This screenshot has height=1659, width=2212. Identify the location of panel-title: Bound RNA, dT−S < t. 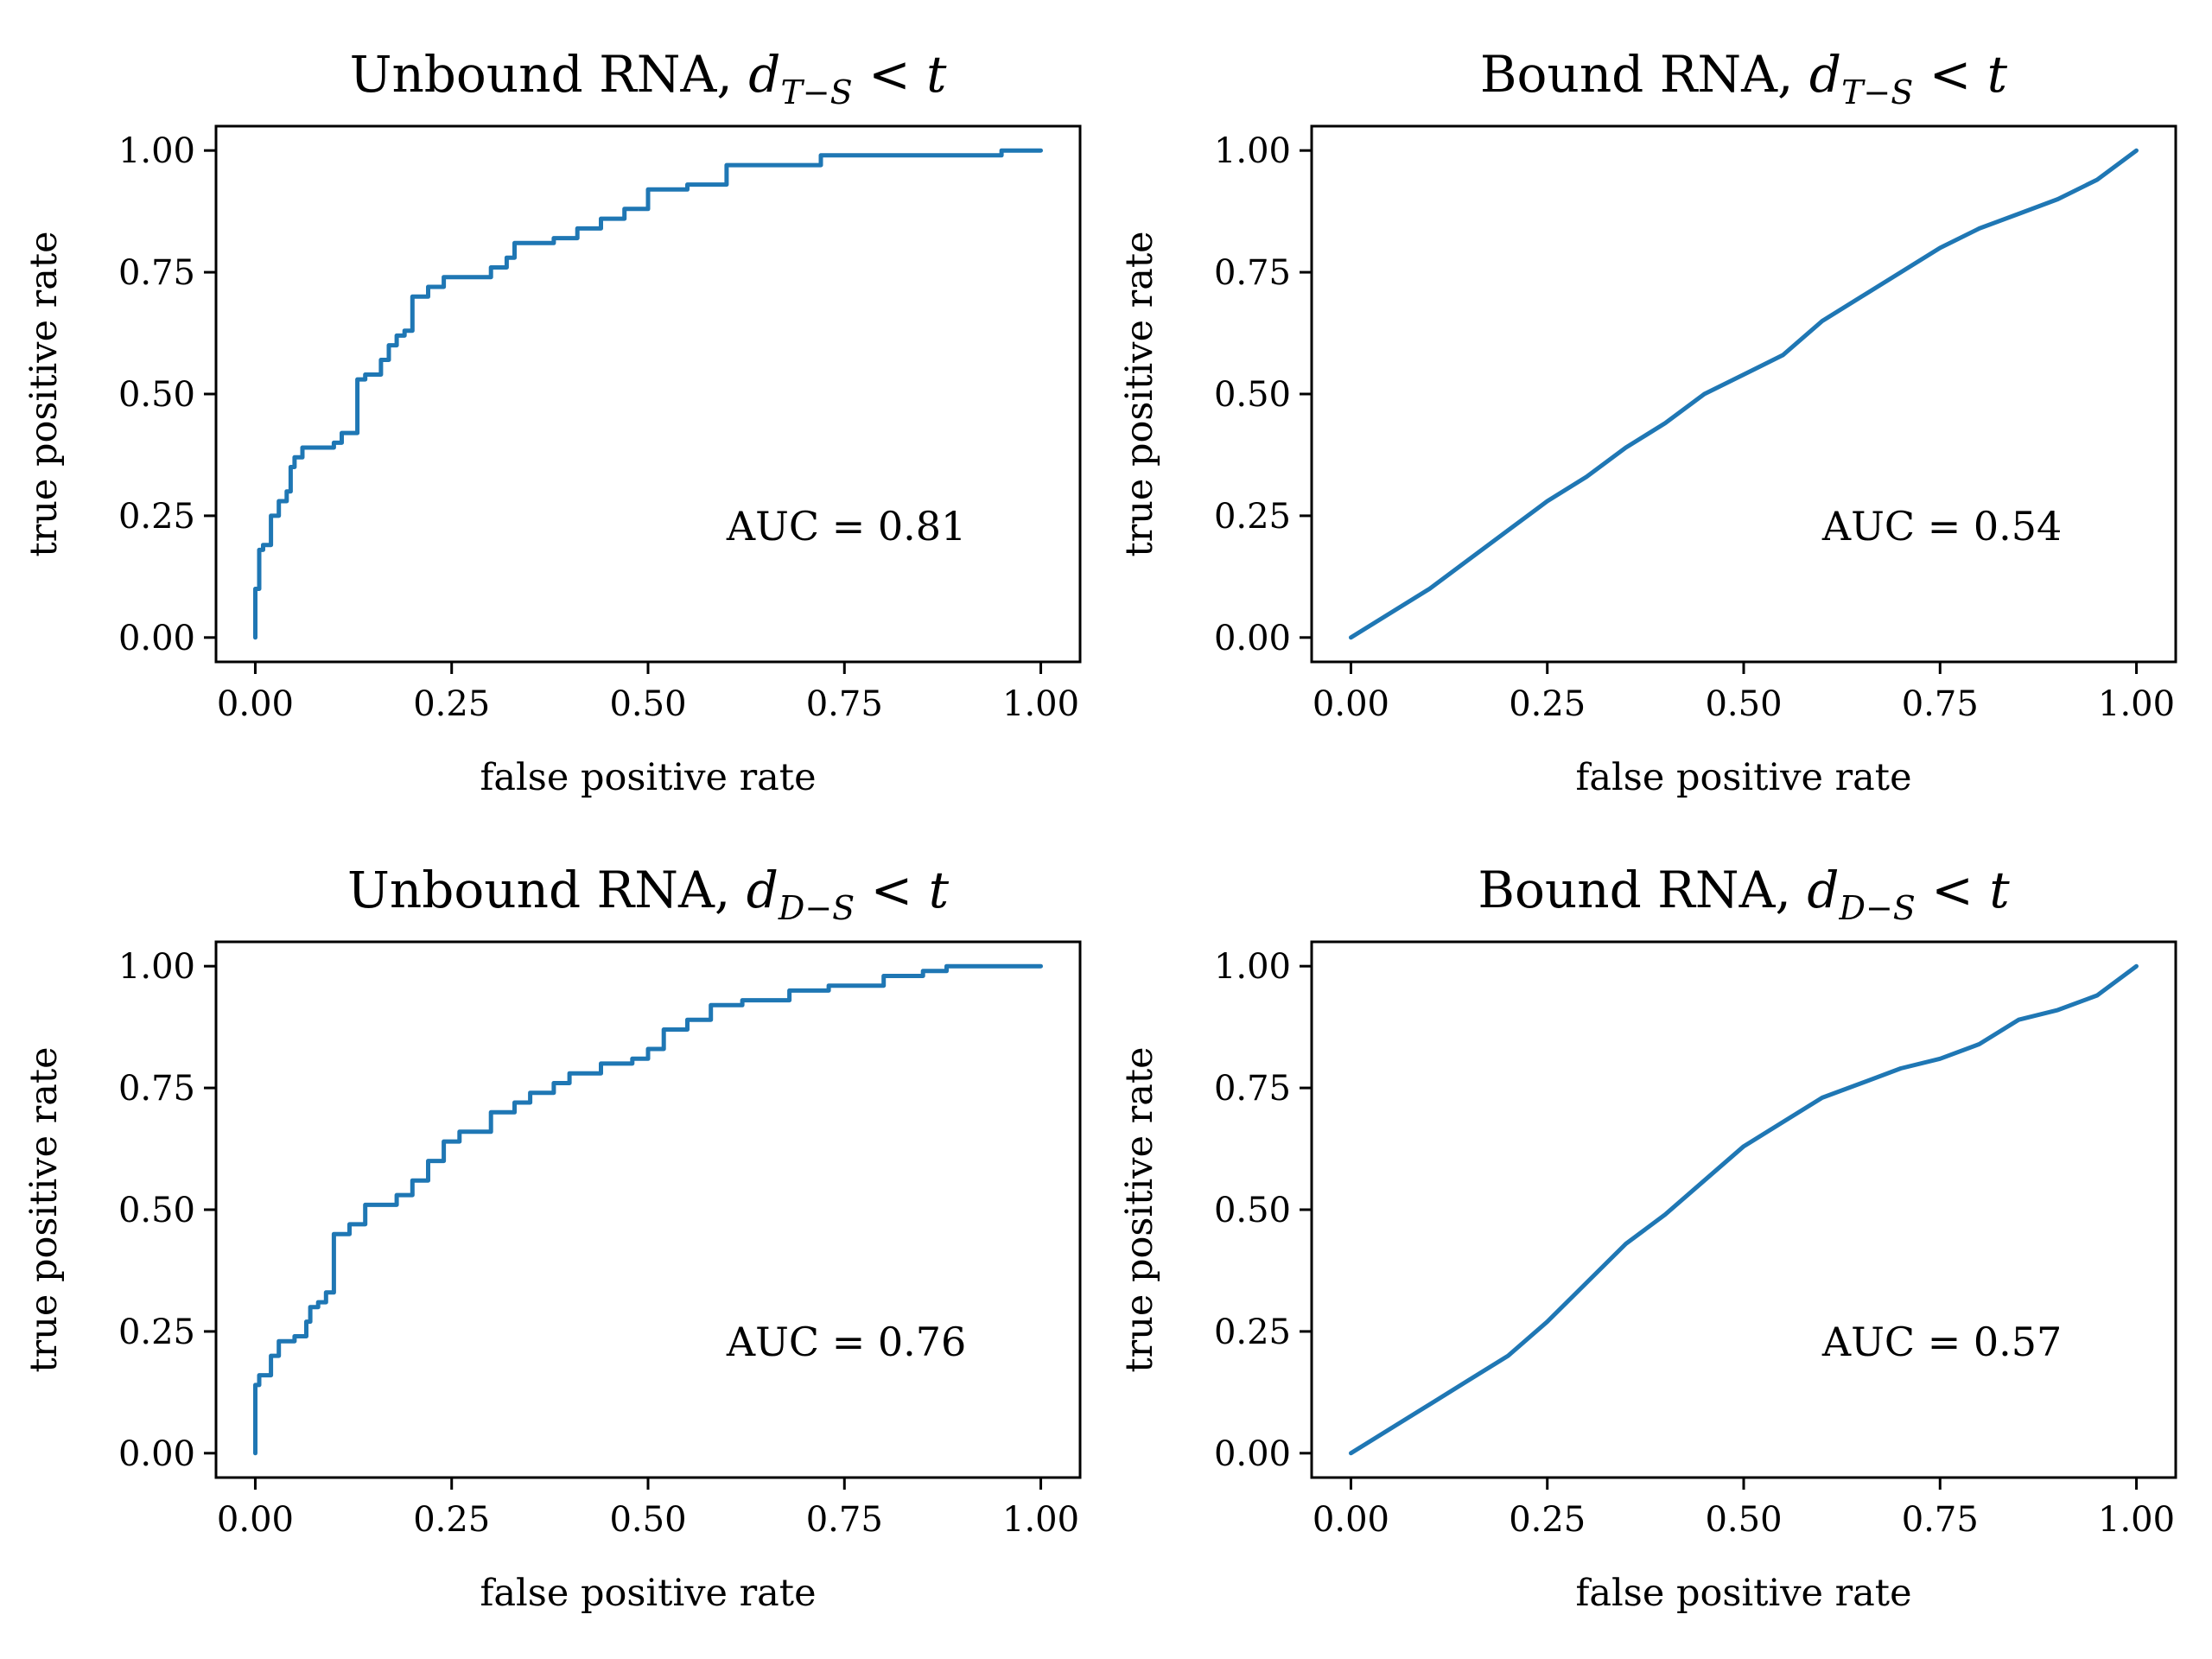
(1744, 78).